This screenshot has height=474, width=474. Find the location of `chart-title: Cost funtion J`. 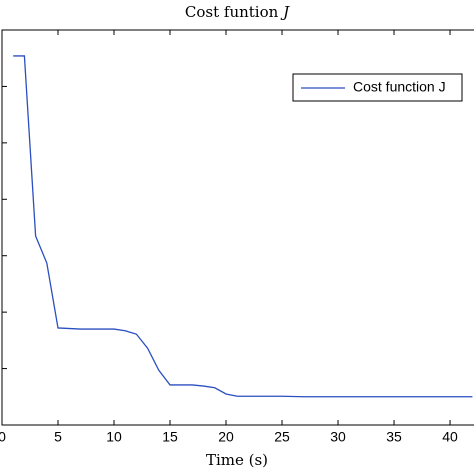

chart-title: Cost funtion J is located at coordinates (237, 12).